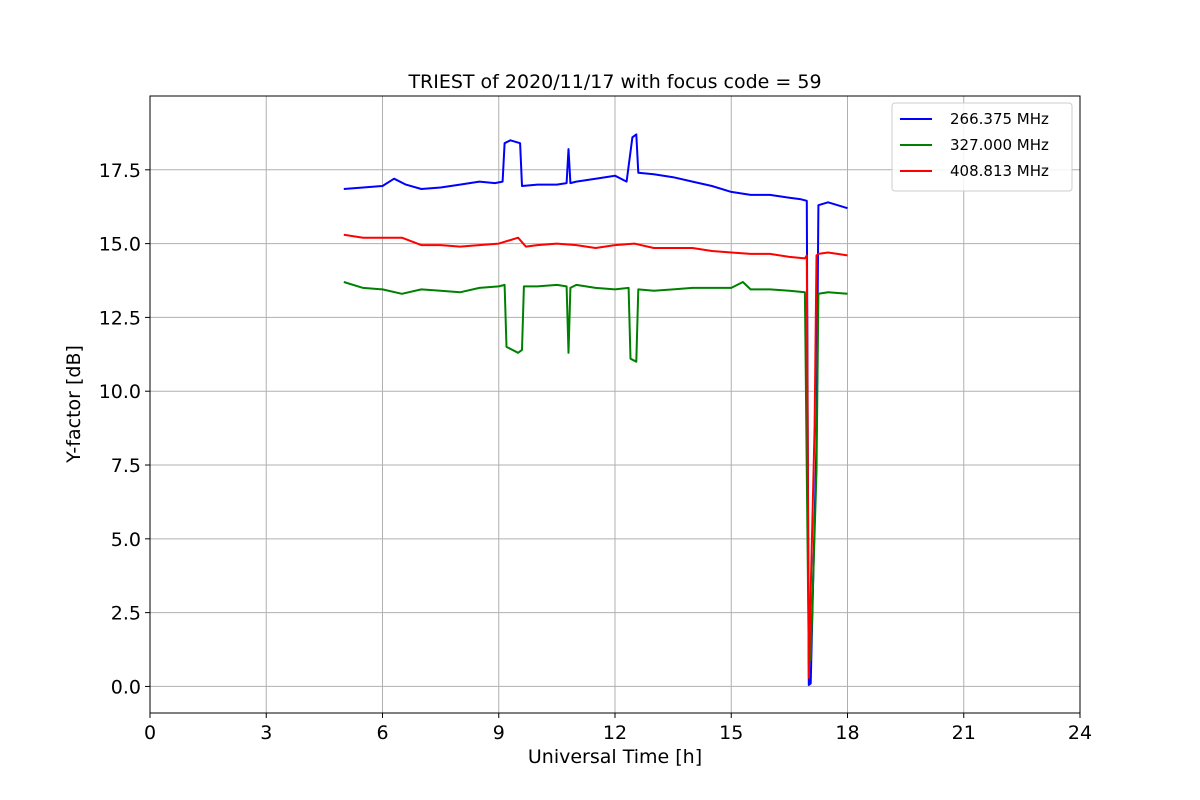 The width and height of the screenshot is (1200, 800). Describe the element at coordinates (74, 404) in the screenshot. I see `y-axis-label: Y-factor [dB]` at that location.